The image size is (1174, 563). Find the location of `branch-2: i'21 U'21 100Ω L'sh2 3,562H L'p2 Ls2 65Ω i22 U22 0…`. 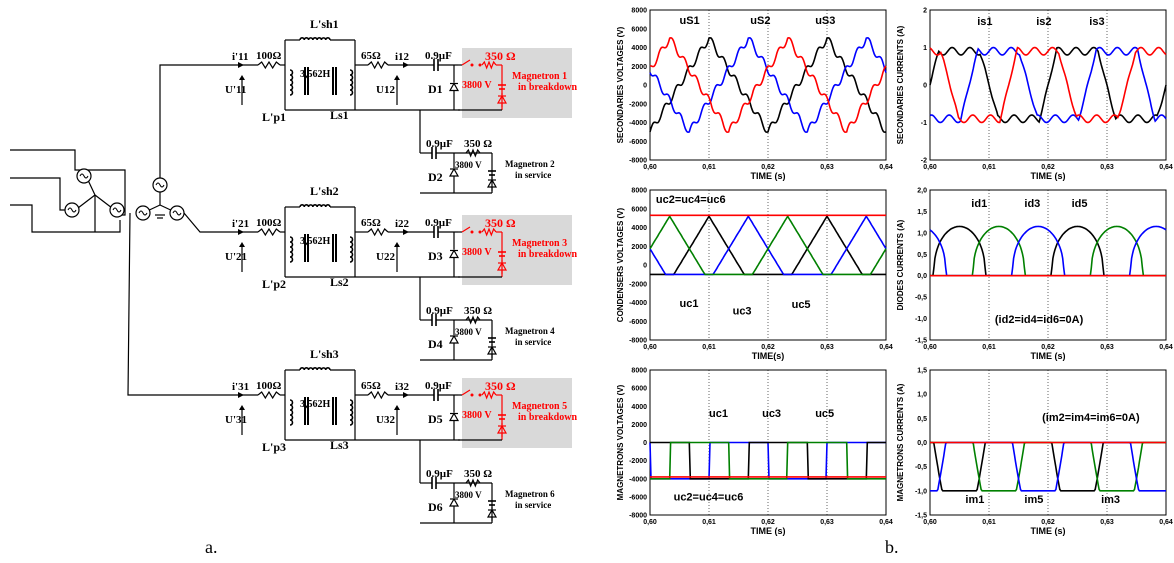

branch-2: i'21 U'21 100Ω L'sh2 3,562H L'p2 Ls2 65Ω i22 U22 0… is located at coordinates (391, 272).